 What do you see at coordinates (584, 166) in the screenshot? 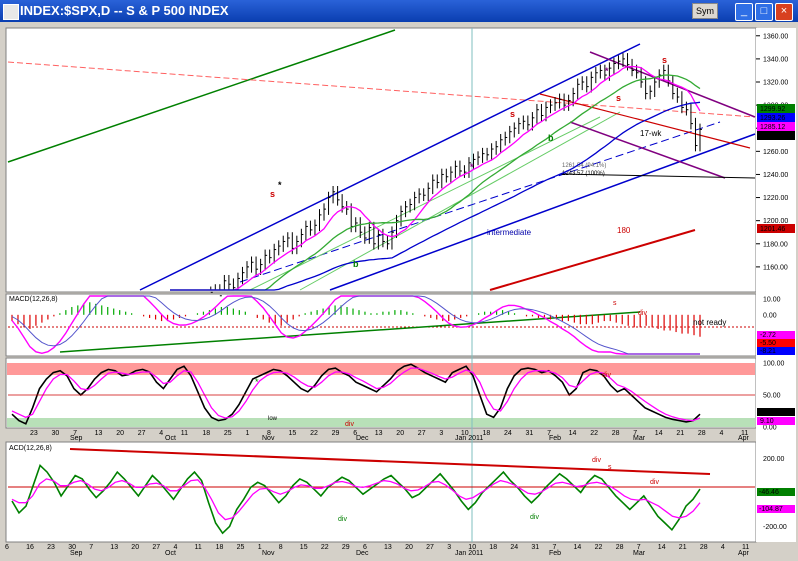
I see `label-fib-941: 1261.54 (94.1%)` at bounding box center [584, 166].